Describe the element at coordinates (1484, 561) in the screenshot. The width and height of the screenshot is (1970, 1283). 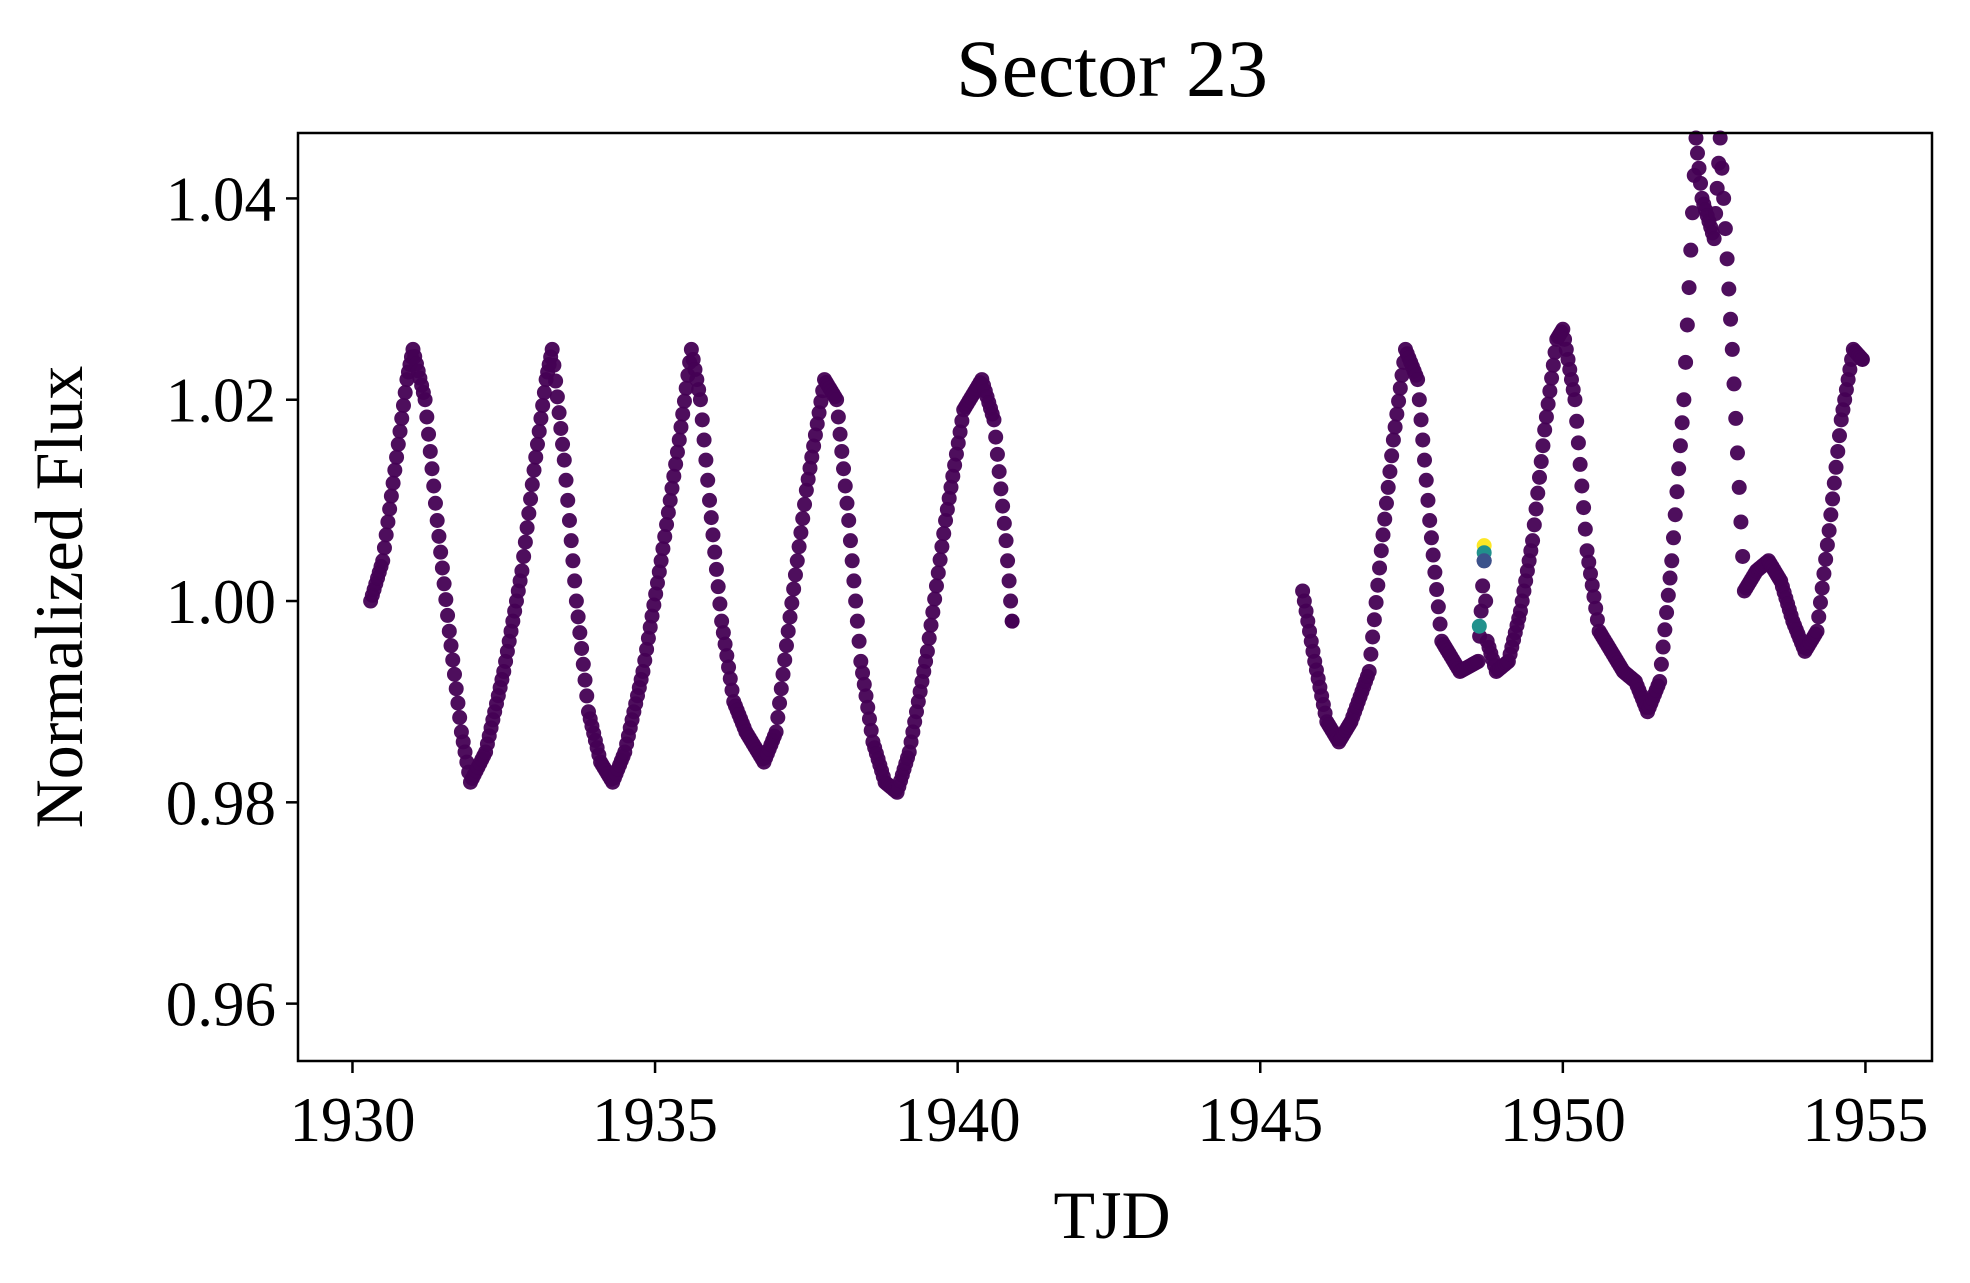
I see `outlier-point` at that location.